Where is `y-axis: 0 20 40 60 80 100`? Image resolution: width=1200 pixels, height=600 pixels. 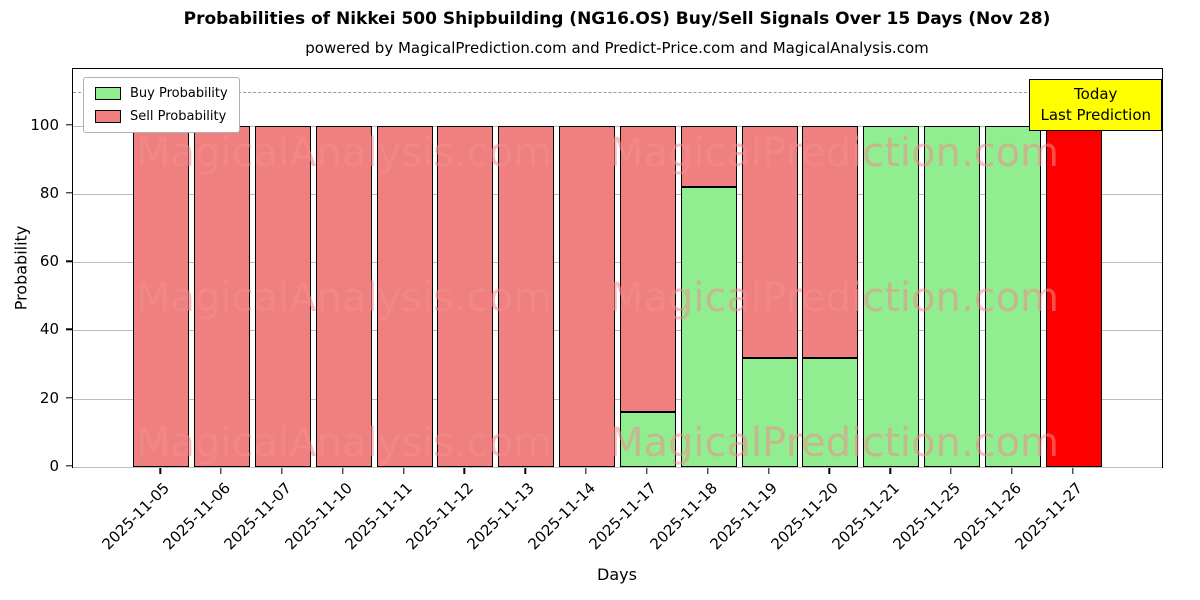
y-axis: 0 20 40 60 80 100 is located at coordinates (36, 271).